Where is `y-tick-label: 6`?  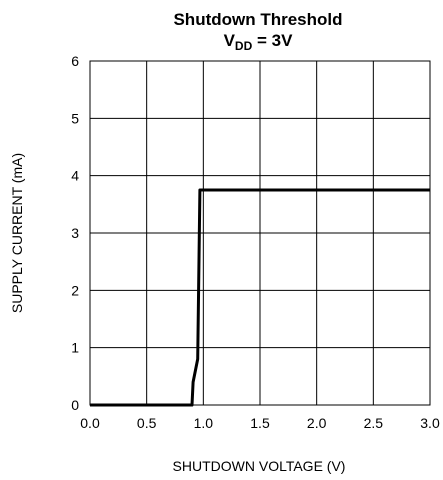
y-tick-label: 6 is located at coordinates (75, 61).